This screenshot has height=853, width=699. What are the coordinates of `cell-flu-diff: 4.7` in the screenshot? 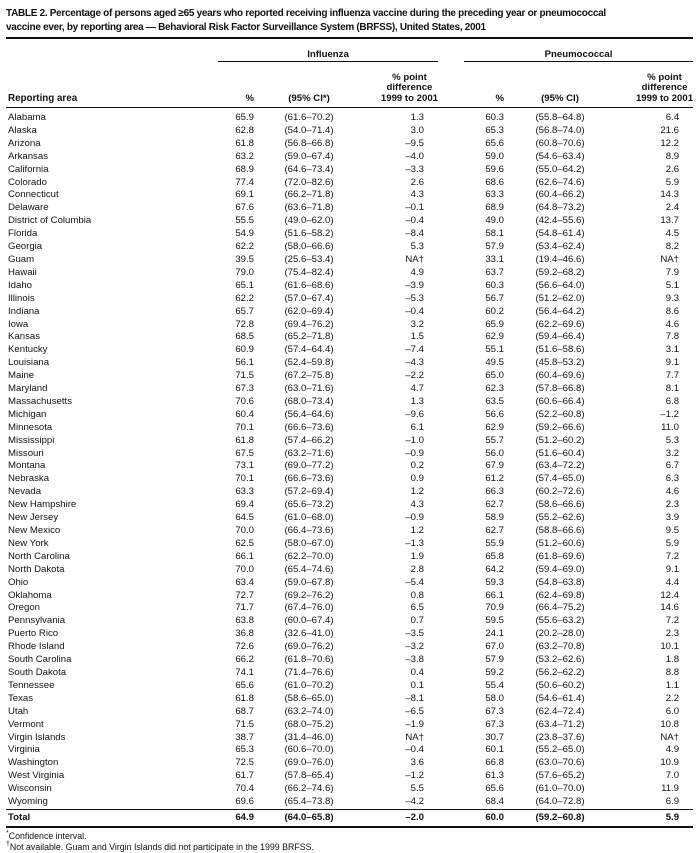 It's located at (417, 389).